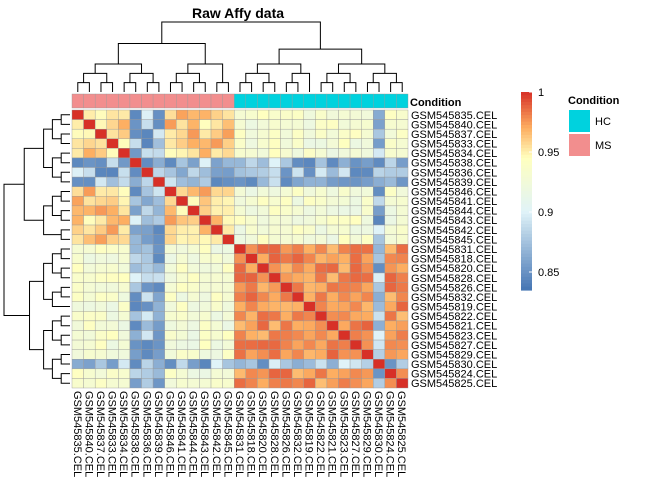 Image resolution: width=650 pixels, height=500 pixels. I want to click on row-label: GSM545844.CEL, so click(454, 212).